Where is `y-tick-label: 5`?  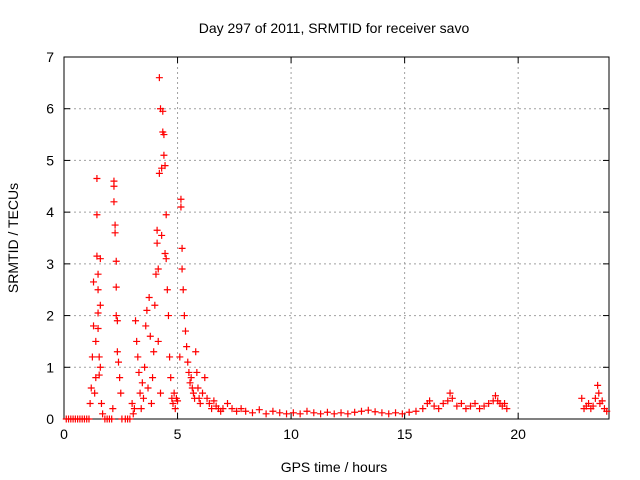 y-tick-label: 5 is located at coordinates (50, 160).